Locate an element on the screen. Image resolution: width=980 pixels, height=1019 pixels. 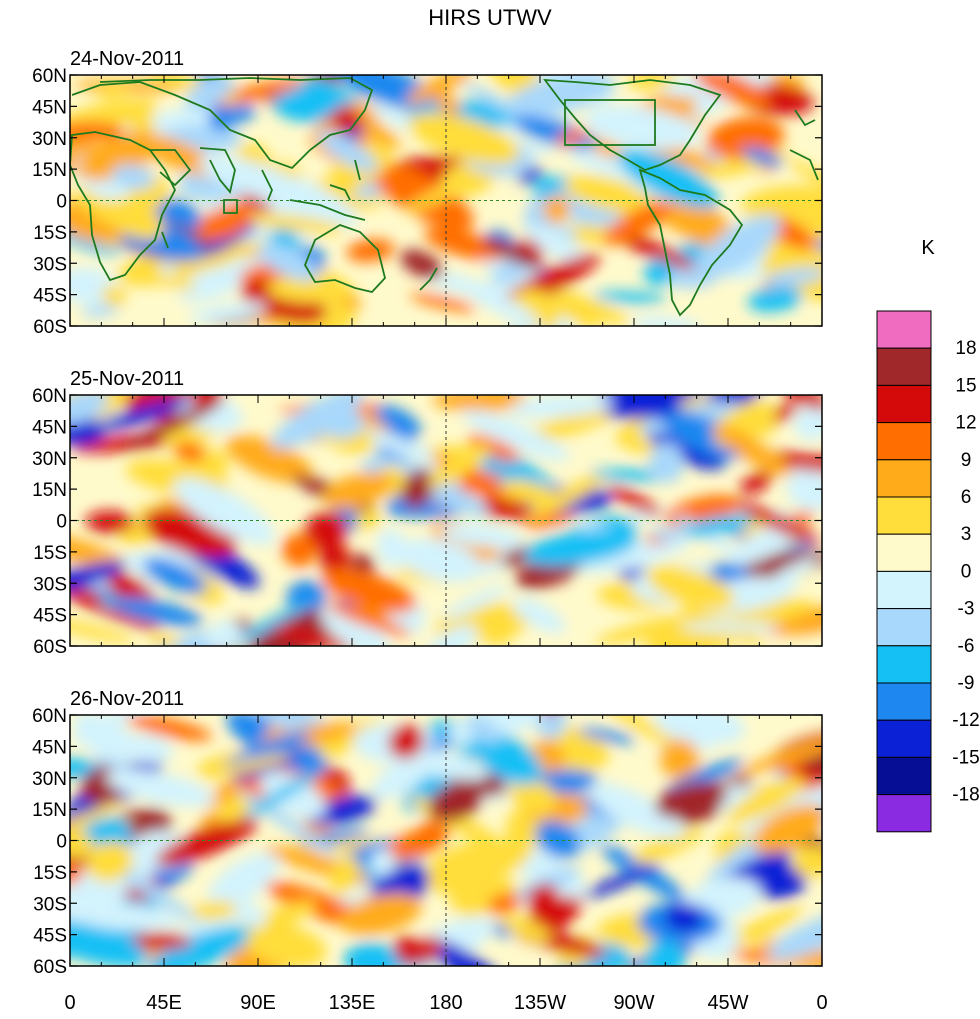
lon-label: 0 is located at coordinates (821, 1003).